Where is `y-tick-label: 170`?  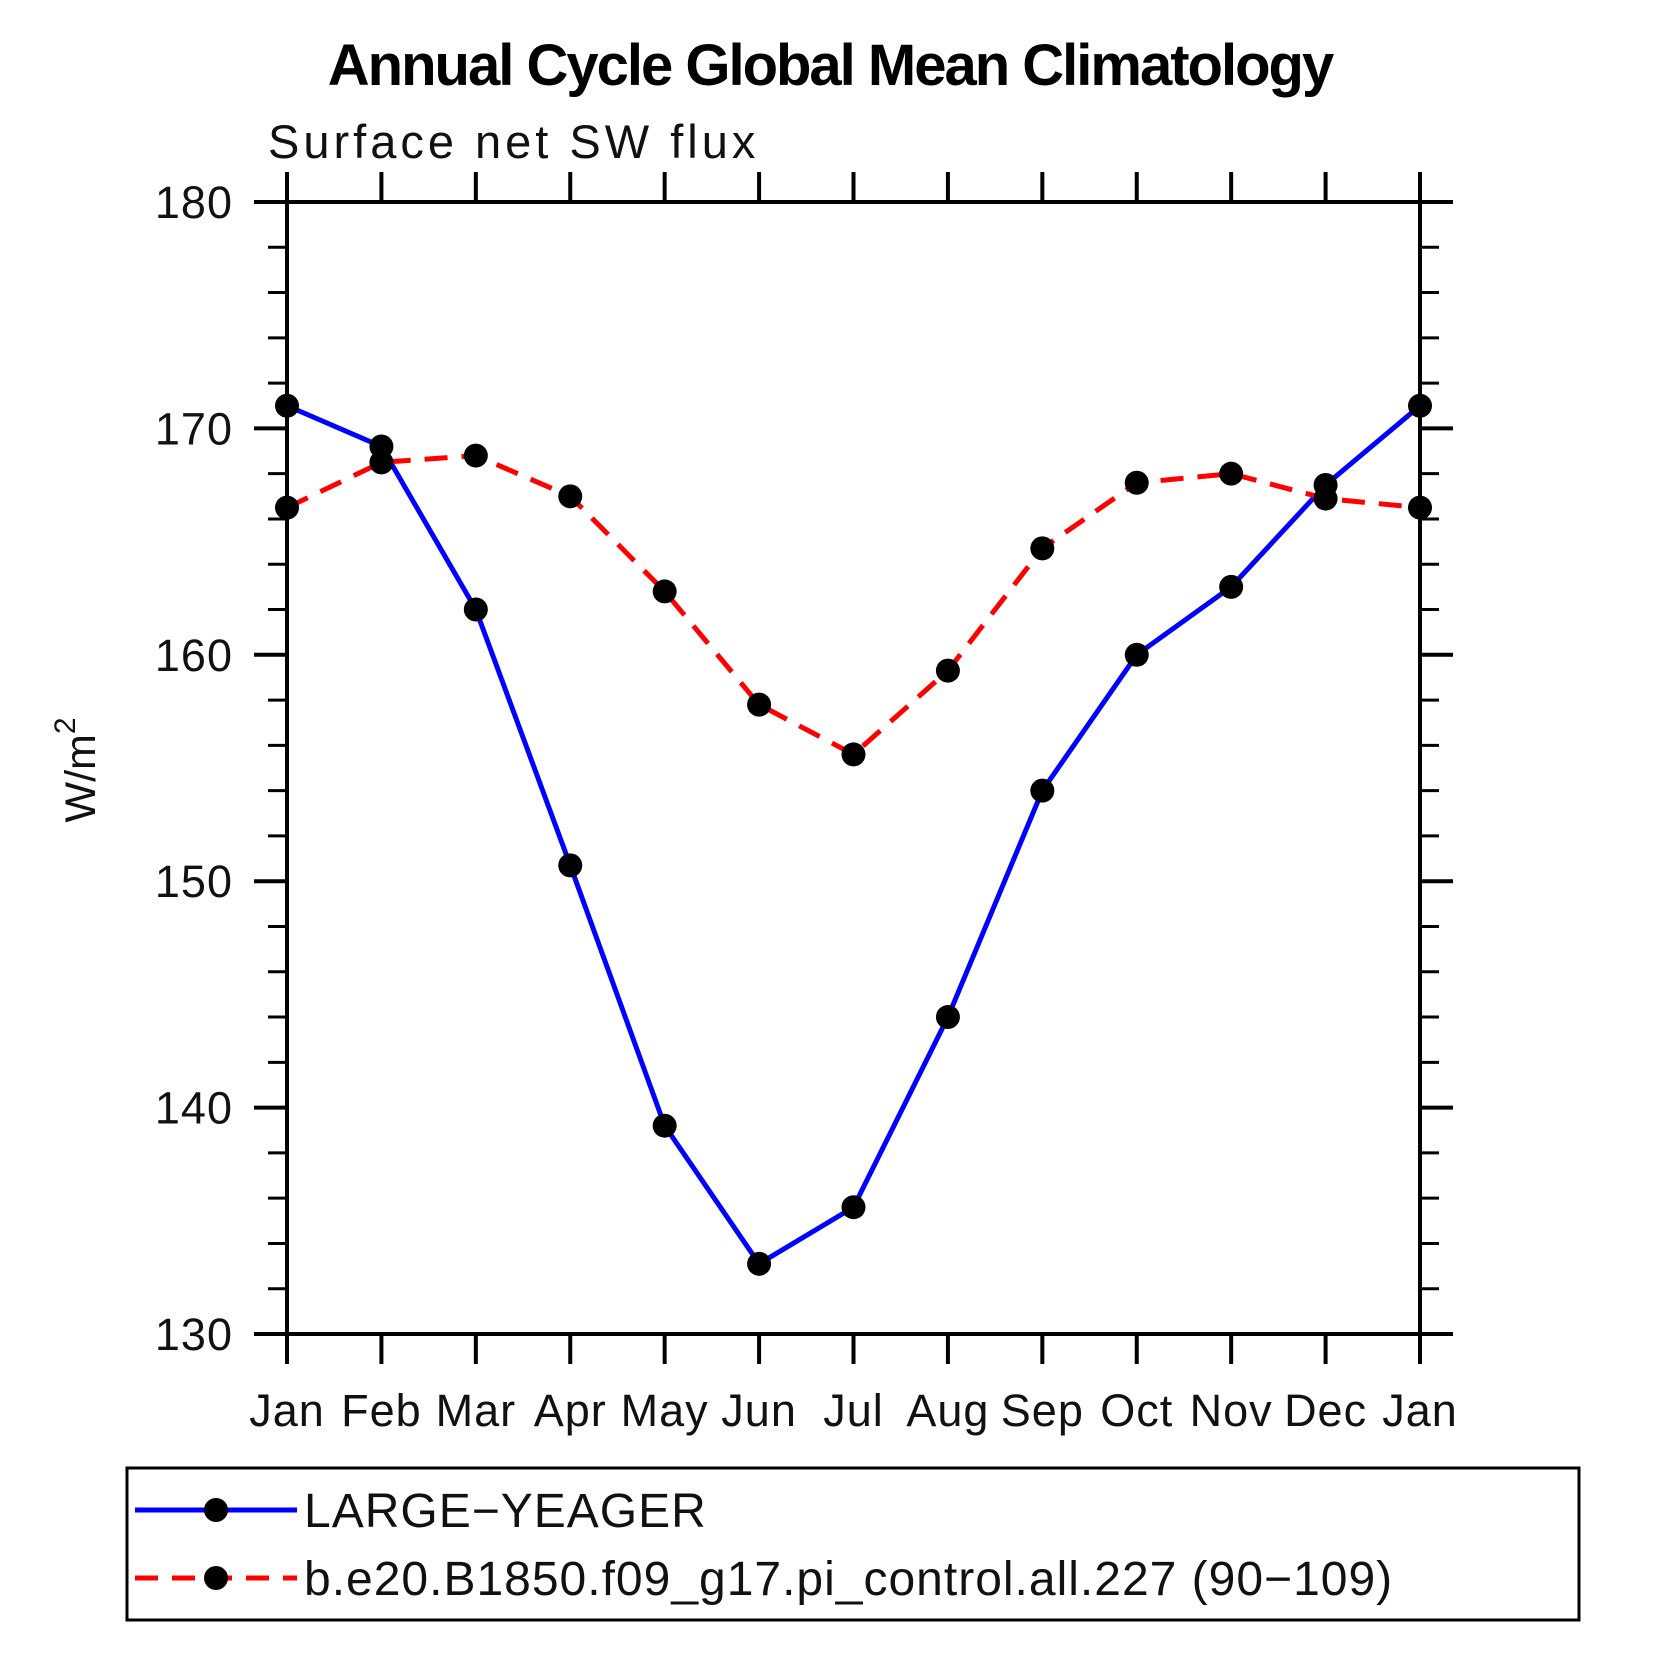
y-tick-label: 170 is located at coordinates (194, 428).